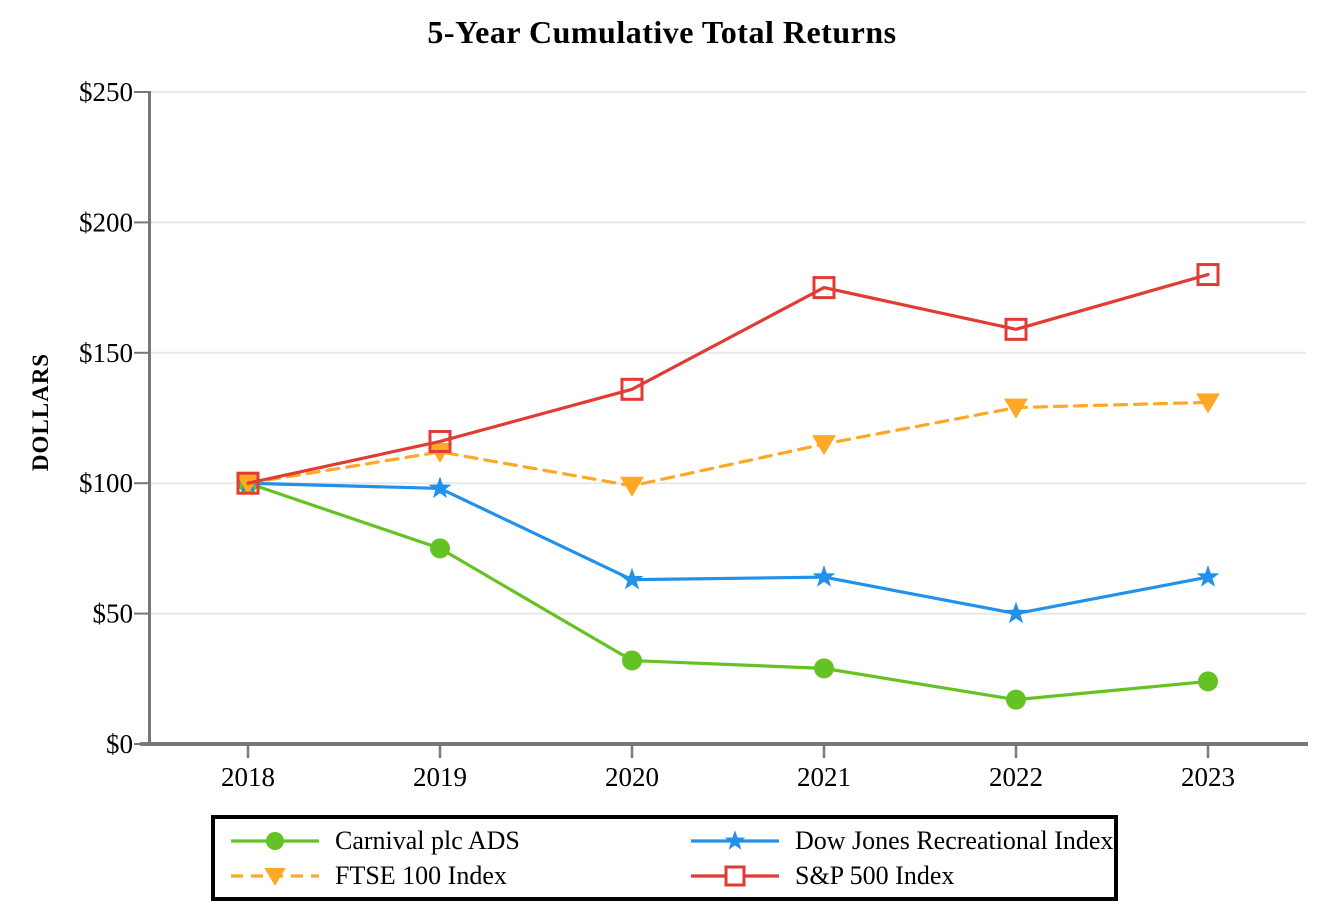  I want to click on legend-item-carnival-plc-ads: Carnival plc ADS, so click(459, 841).